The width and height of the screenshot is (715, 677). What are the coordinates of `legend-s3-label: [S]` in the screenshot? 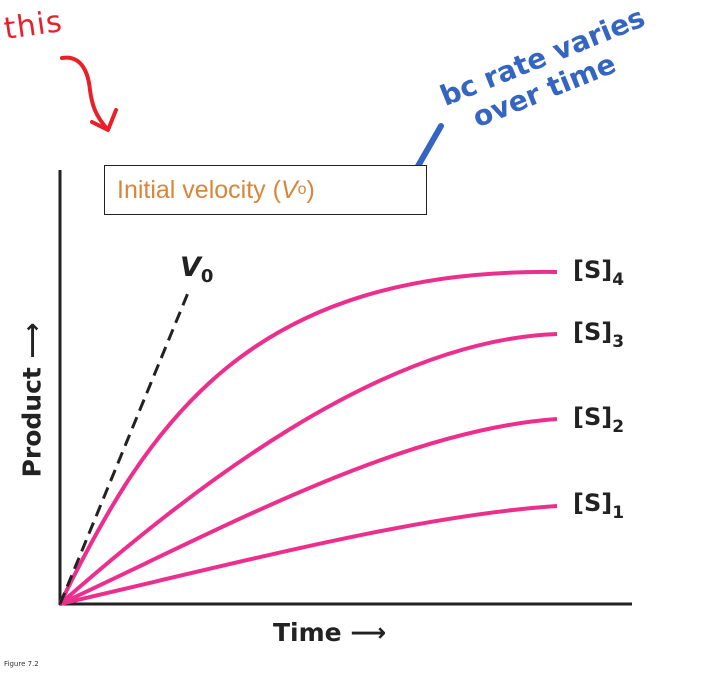 It's located at (593, 332).